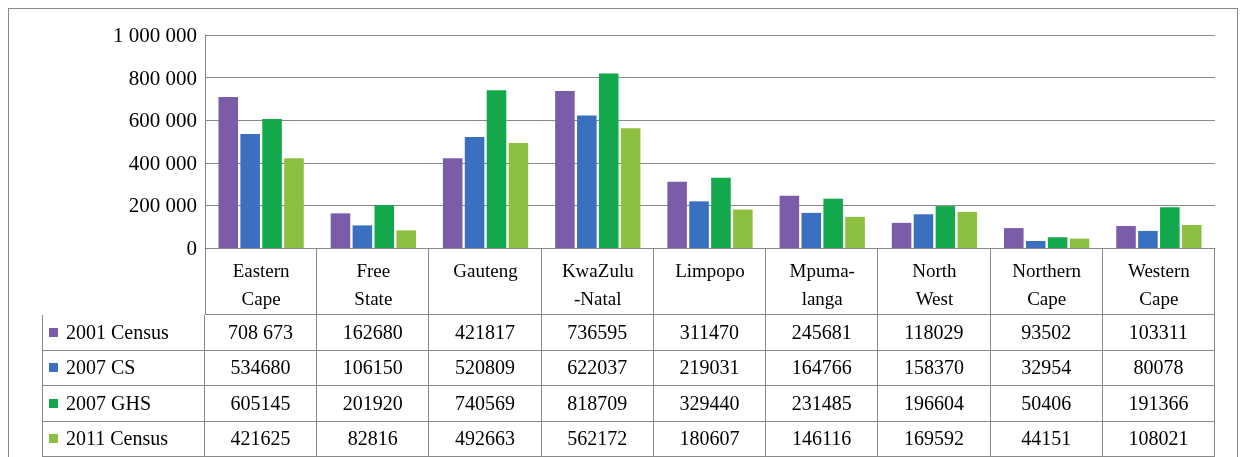  What do you see at coordinates (261, 439) in the screenshot?
I see `data-label: 421625` at bounding box center [261, 439].